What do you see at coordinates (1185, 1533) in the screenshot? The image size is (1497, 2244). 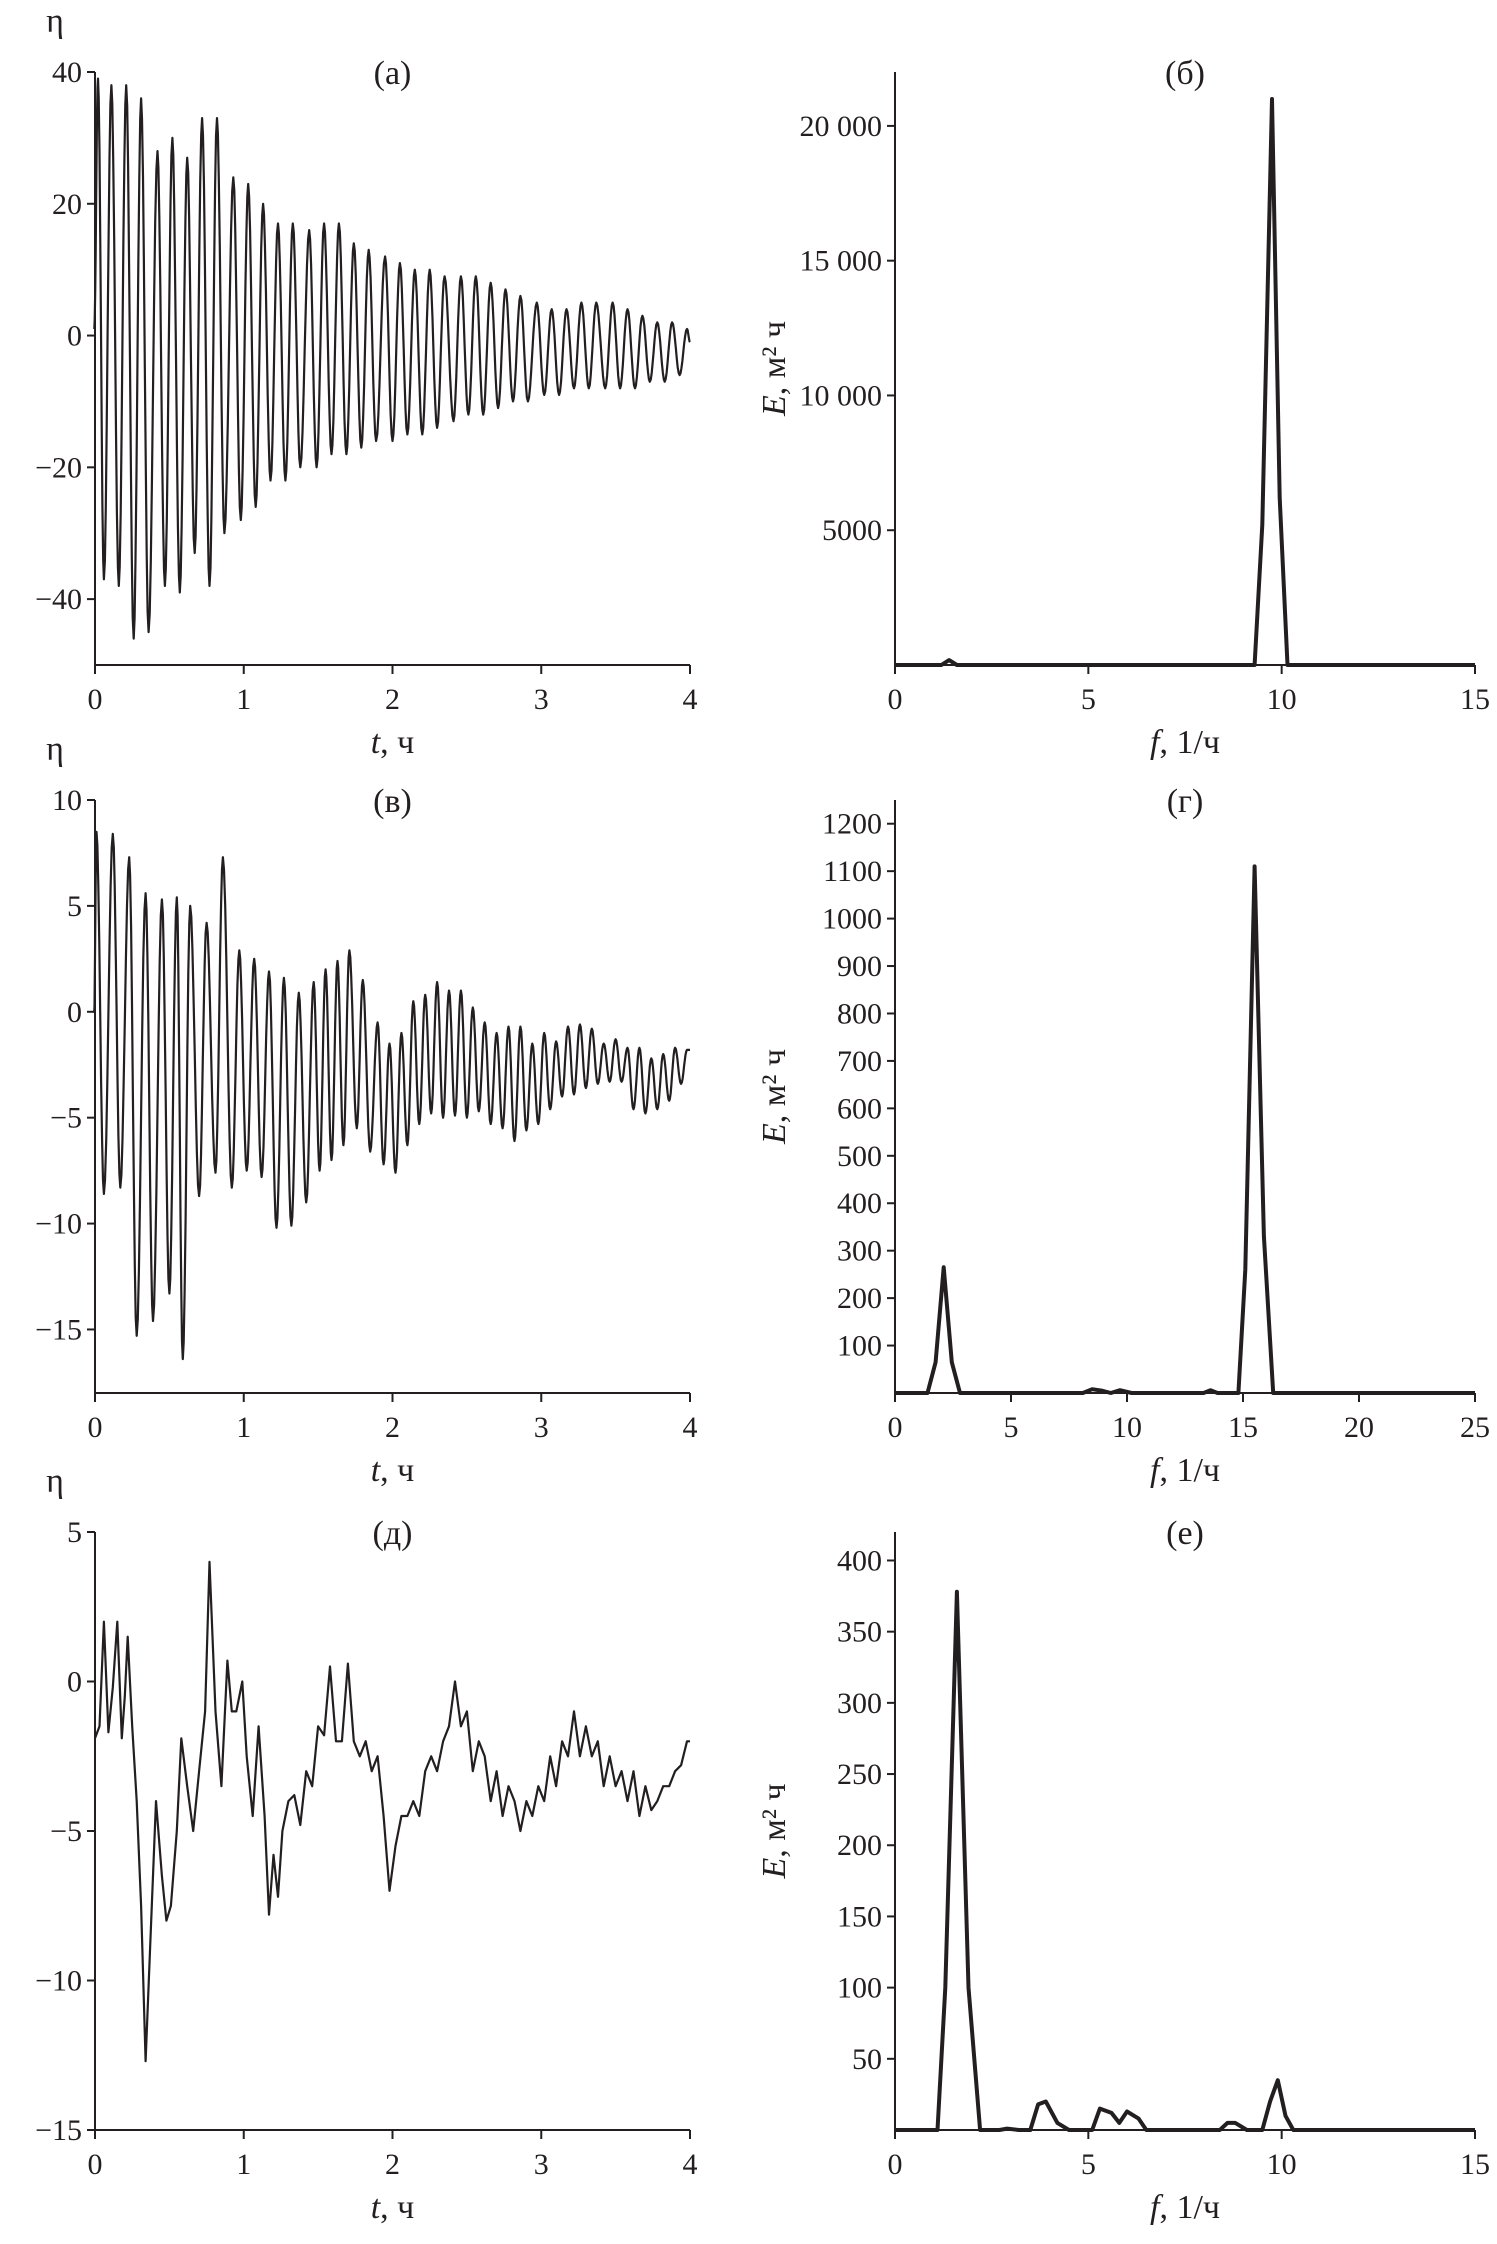 I see `panel-label: (е)` at bounding box center [1185, 1533].